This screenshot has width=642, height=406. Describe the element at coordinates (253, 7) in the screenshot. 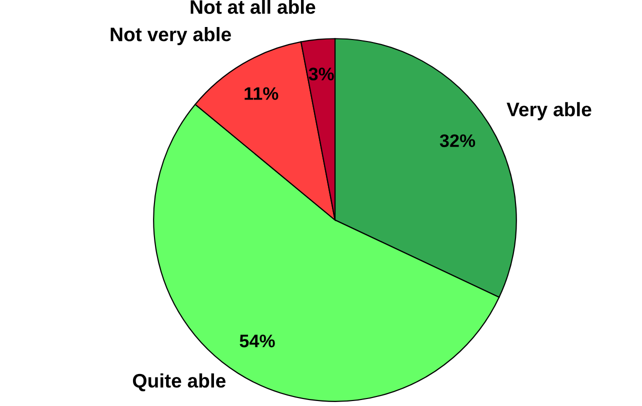

I see `slice-label: Not at all able` at that location.